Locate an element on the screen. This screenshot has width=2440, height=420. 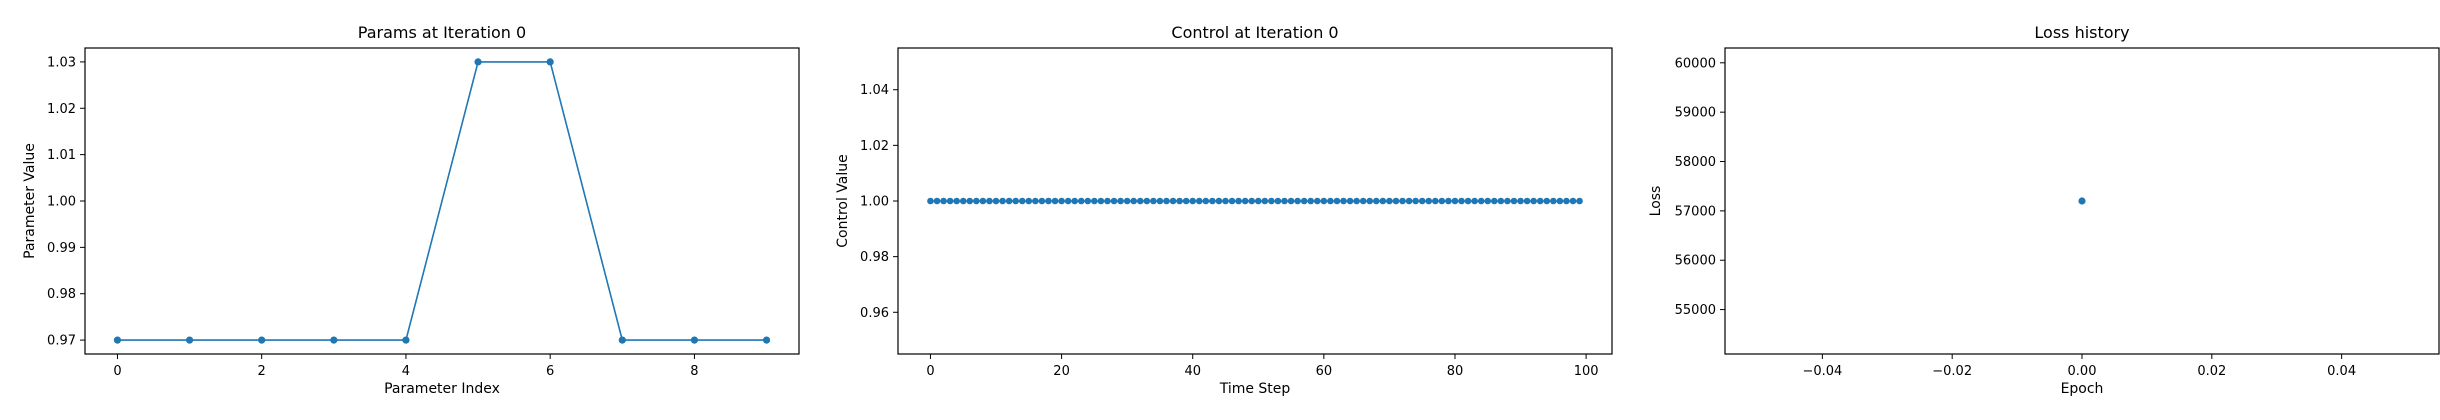
x-tick-label: 0.00 is located at coordinates (2082, 371).